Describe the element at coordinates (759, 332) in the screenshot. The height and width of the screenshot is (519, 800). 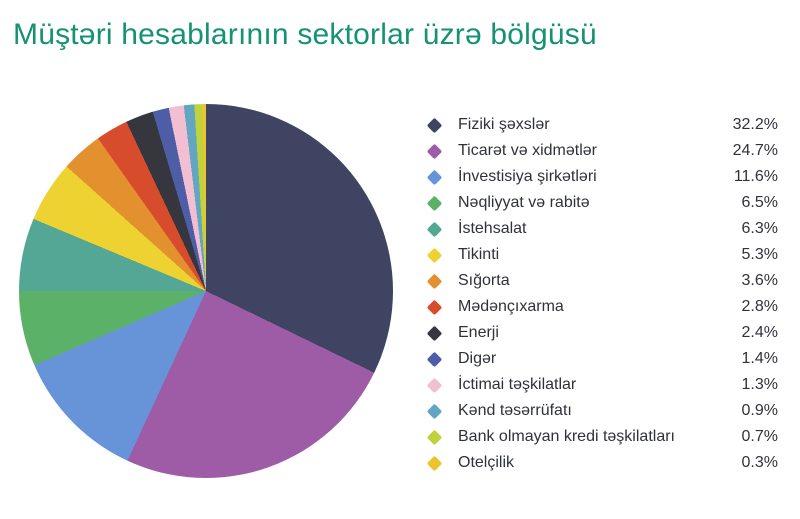
I see `legend-item-value: 2.4%` at that location.